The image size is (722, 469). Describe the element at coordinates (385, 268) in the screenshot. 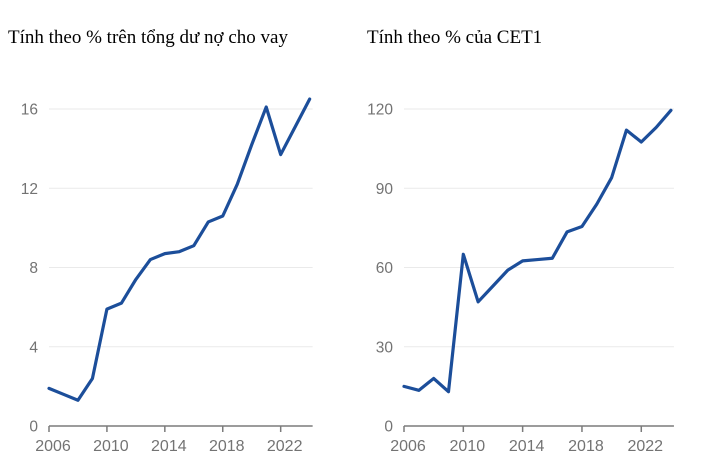

I see `y-tick-label: 60` at that location.